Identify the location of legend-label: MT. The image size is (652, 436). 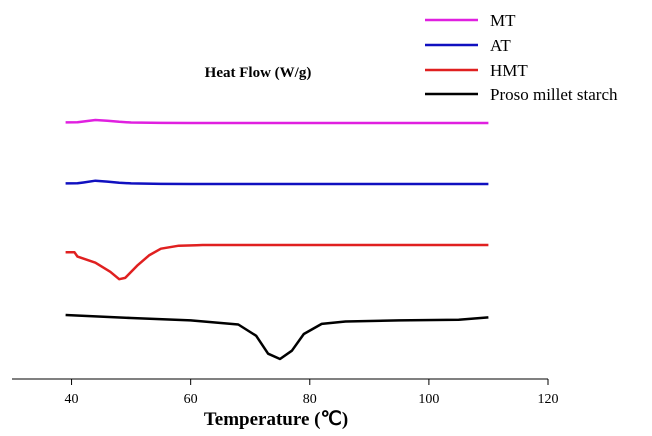
(503, 20).